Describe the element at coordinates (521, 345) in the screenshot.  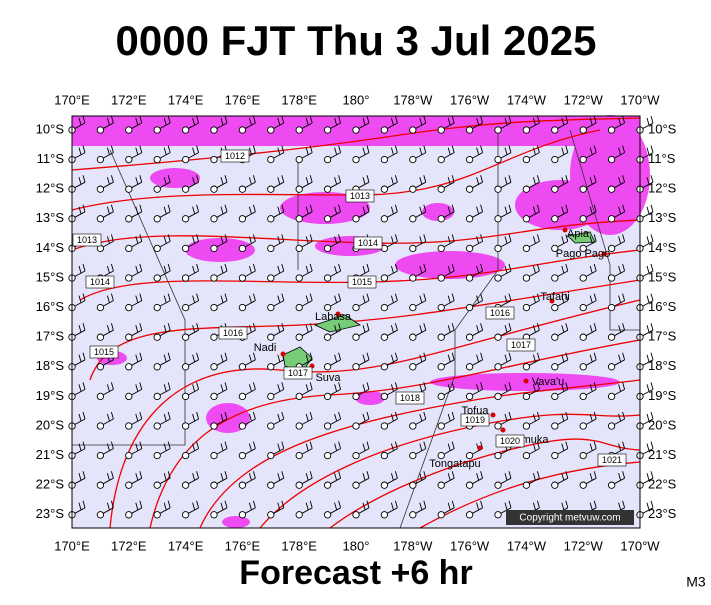
I see `isobar-label: 1017` at that location.